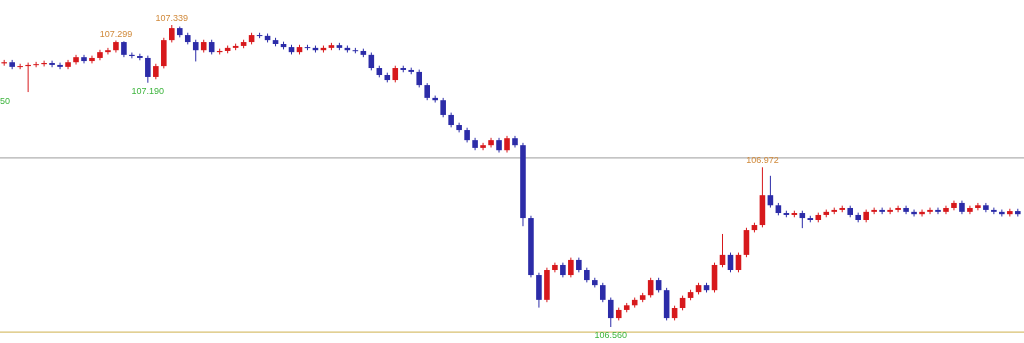 The image size is (1024, 343). What do you see at coordinates (116, 33) in the screenshot?
I see `annotation: 107.299` at bounding box center [116, 33].